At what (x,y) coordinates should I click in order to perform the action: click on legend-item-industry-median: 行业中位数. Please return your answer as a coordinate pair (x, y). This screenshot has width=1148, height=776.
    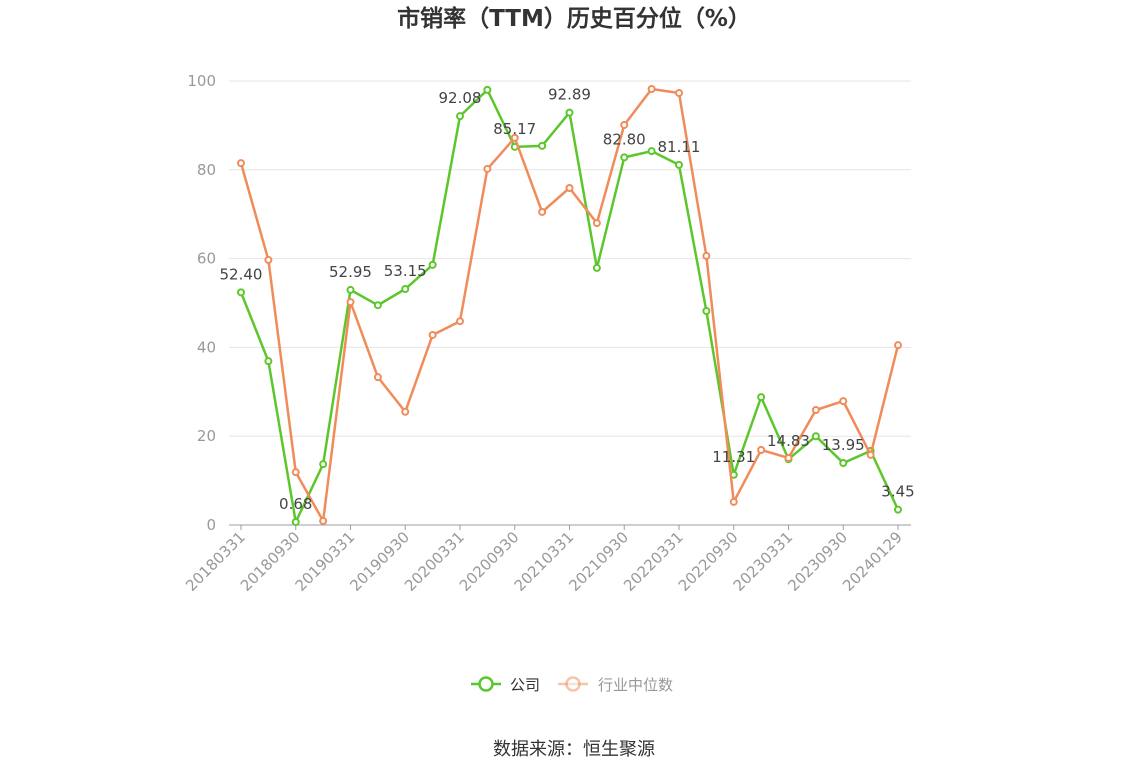
    Looking at the image, I should click on (615, 685).